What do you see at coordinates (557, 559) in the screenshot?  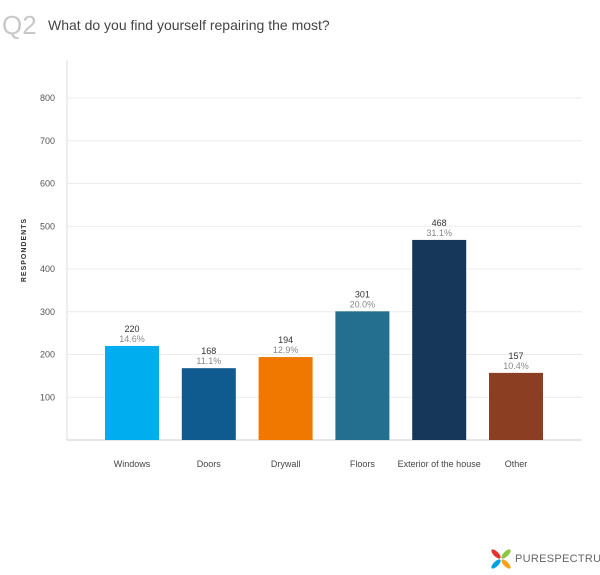 I see `brand-name: PURESPECTRUM` at bounding box center [557, 559].